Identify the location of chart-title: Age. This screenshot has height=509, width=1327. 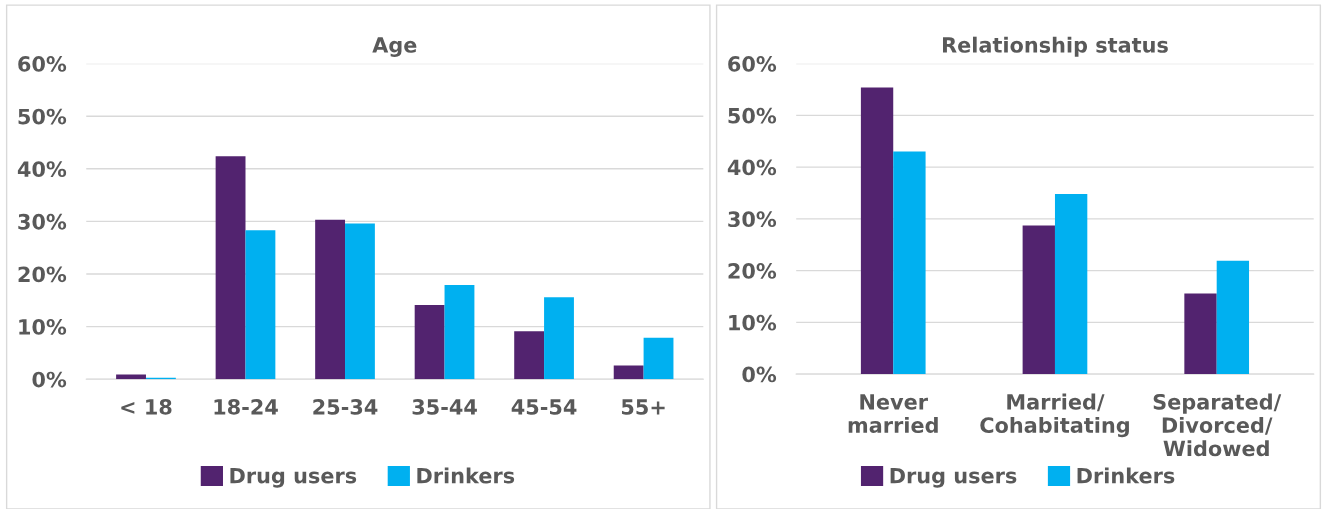
(394, 47).